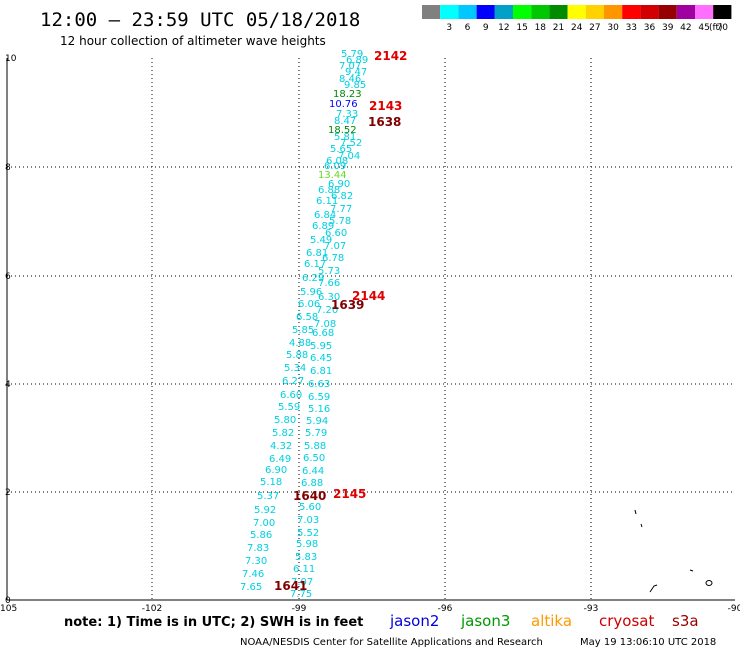 The width and height of the screenshot is (740, 650). Describe the element at coordinates (11, 59) in the screenshot. I see `y-tick-label: 10` at that location.